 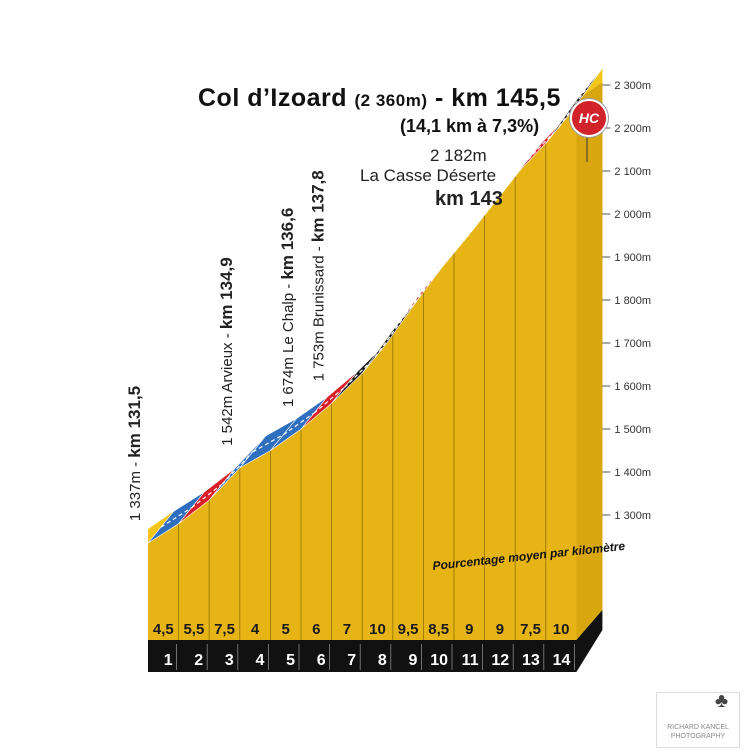 I want to click on km-label: 4, so click(x=259, y=660).